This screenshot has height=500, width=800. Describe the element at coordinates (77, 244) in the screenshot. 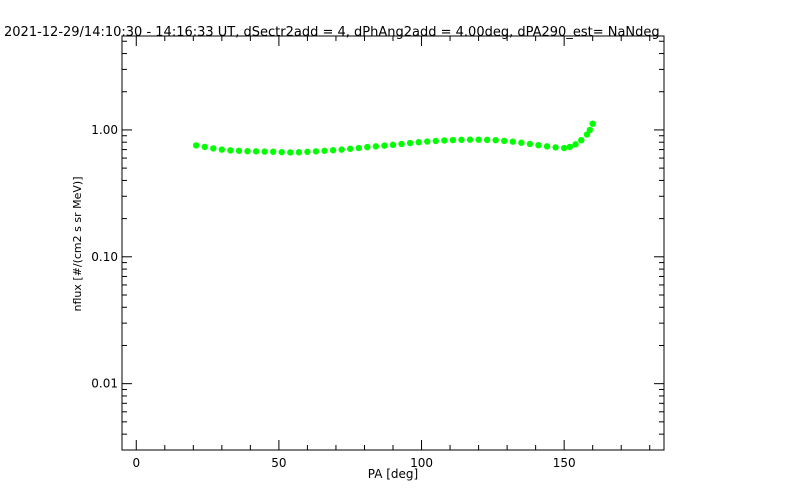

I see `y-axis-label: nflux [#/(cm2 s sr MeV)]` at that location.